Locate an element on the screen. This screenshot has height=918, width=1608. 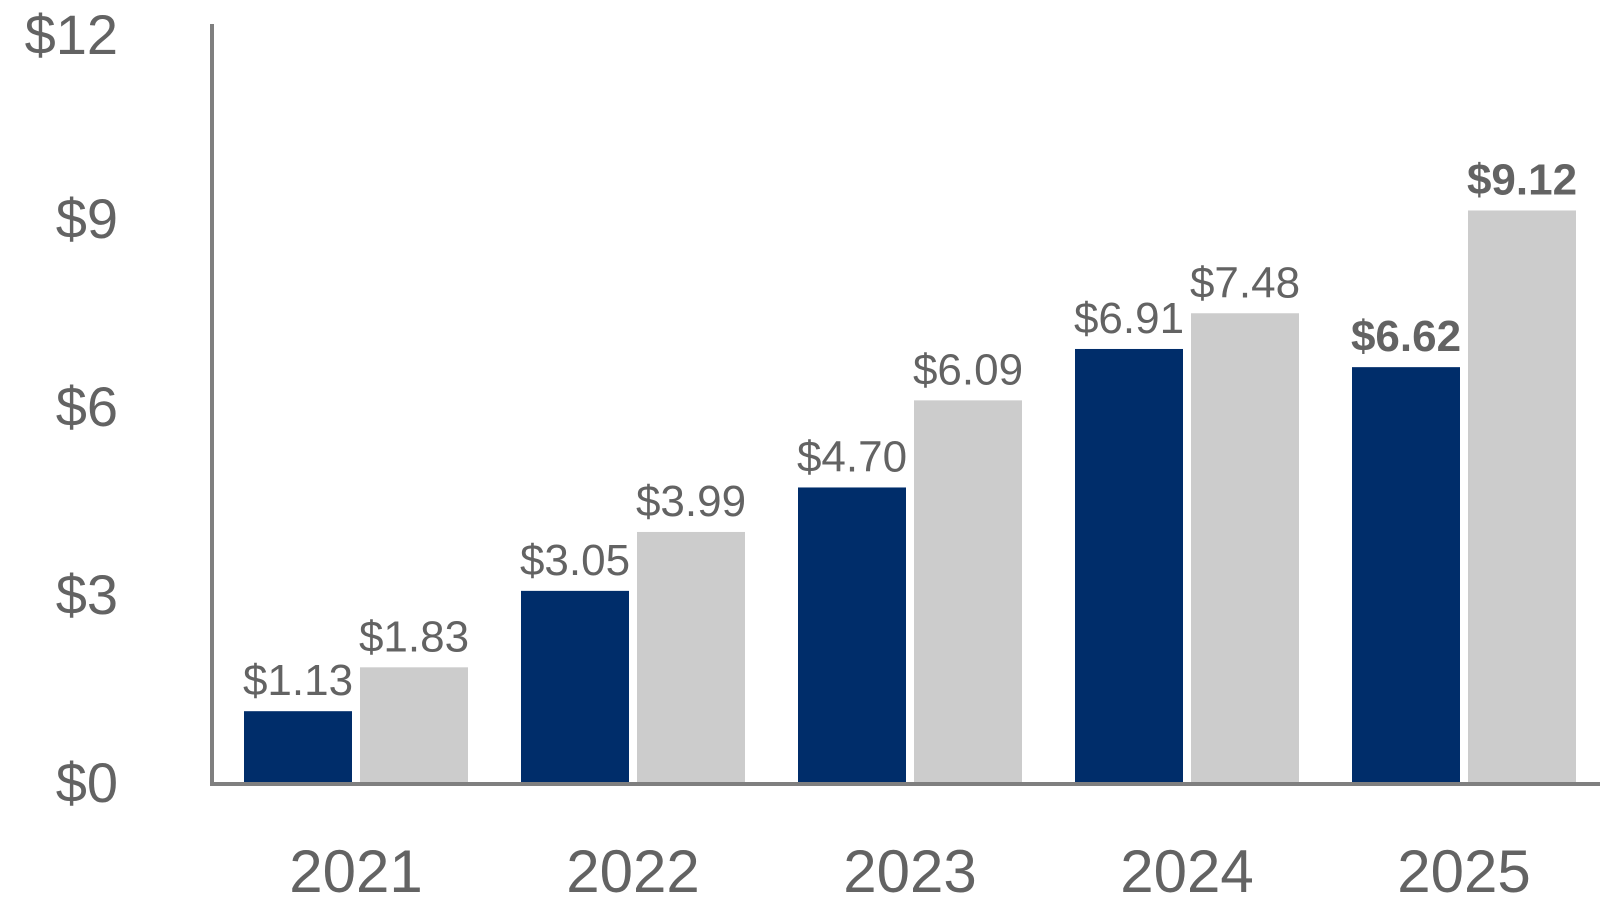
x-tick-label: 2024 is located at coordinates (1186, 871).